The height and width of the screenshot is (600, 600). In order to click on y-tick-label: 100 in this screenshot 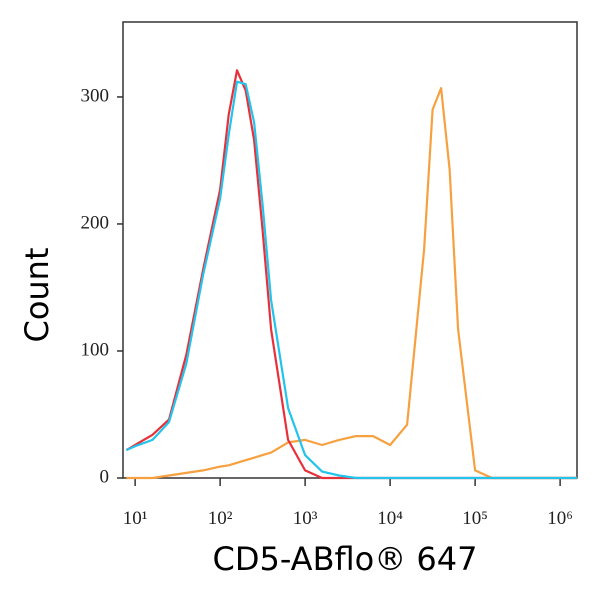, I will do `click(95, 349)`.